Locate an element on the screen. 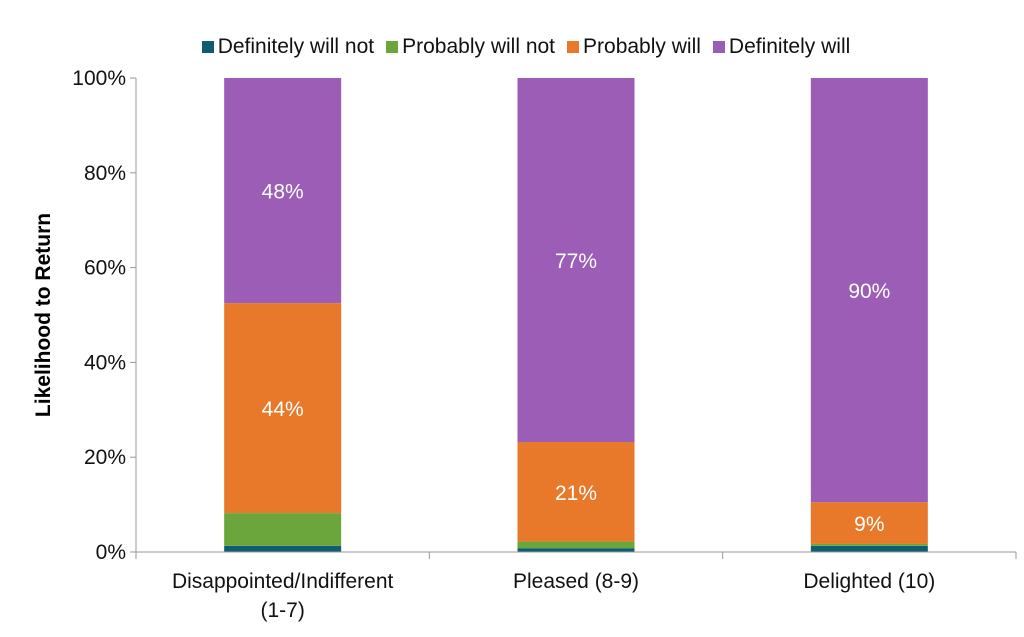 Image resolution: width=1024 pixels, height=637 pixels. y-tick-label: 100% is located at coordinates (99, 78).